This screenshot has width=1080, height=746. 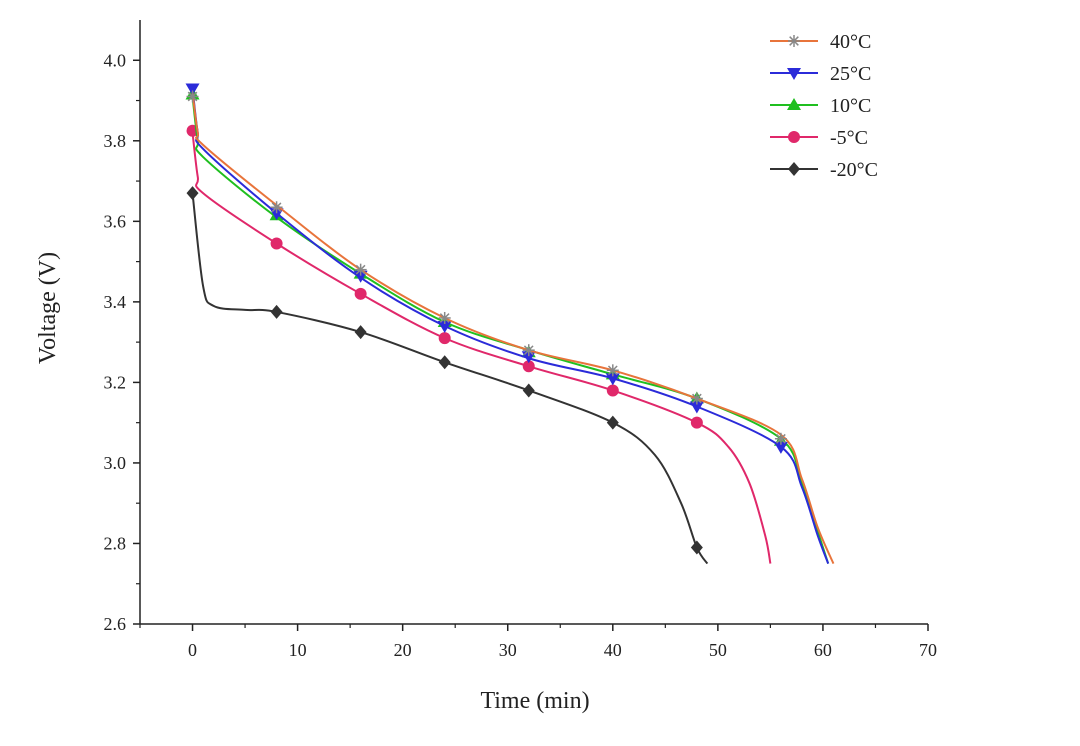 I want to click on legend-item: 10°C, so click(x=820, y=106).